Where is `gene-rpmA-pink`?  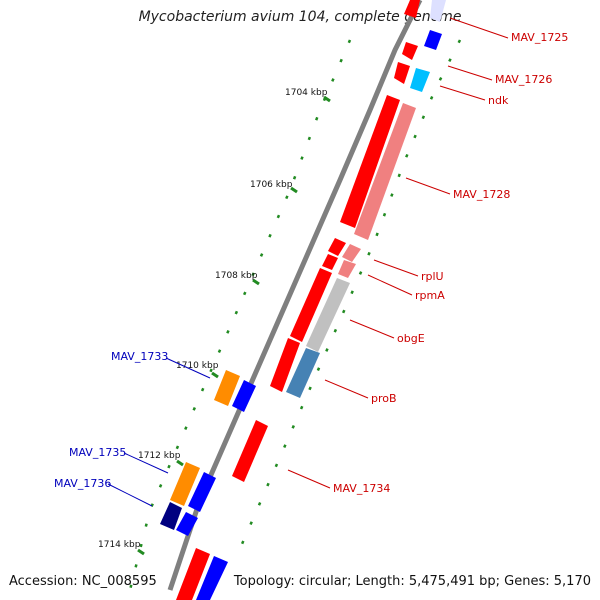
gene-rpmA-pink is located at coordinates (347, 269).